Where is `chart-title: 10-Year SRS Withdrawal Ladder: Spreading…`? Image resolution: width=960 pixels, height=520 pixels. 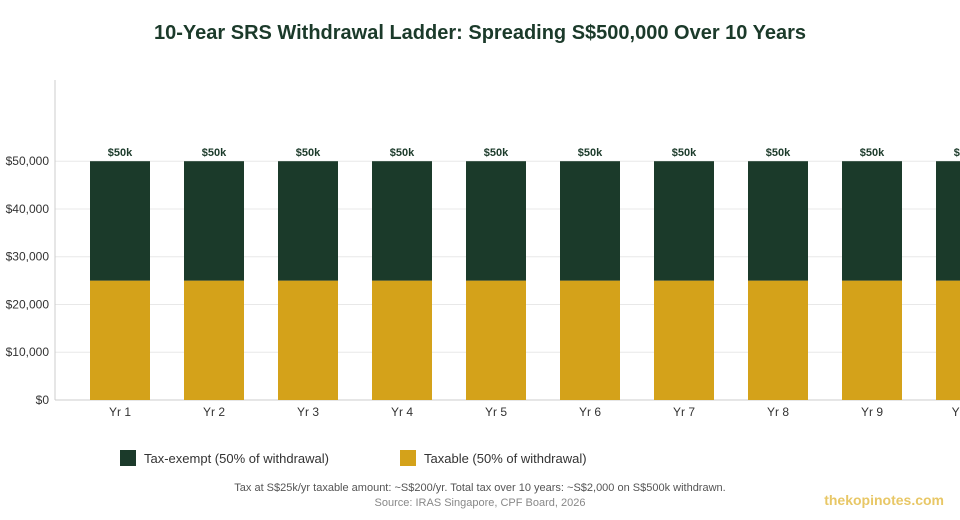
chart-title: 10-Year SRS Withdrawal Ladder: Spreading… is located at coordinates (480, 33).